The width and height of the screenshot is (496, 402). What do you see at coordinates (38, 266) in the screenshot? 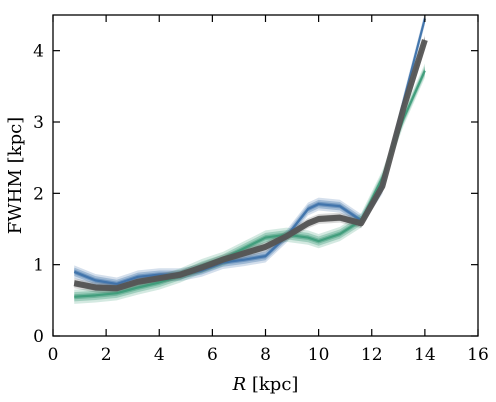
I see `y-tick-label: 1` at bounding box center [38, 266].